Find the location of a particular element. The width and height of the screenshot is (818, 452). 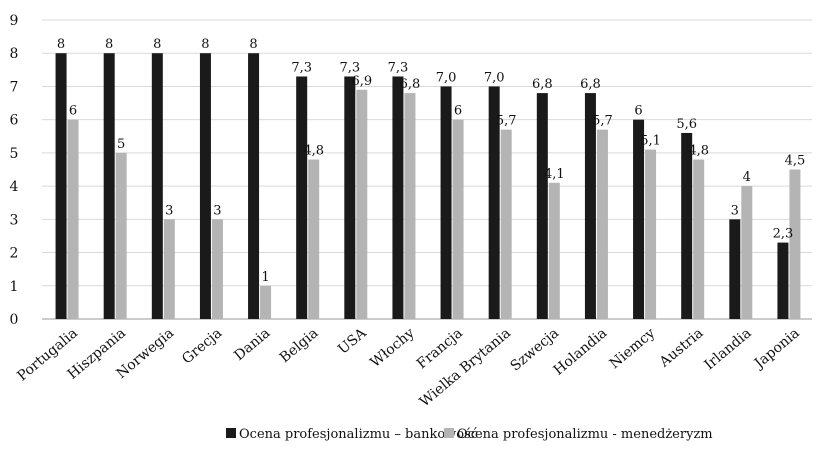

x-category-label: USA is located at coordinates (352, 341).